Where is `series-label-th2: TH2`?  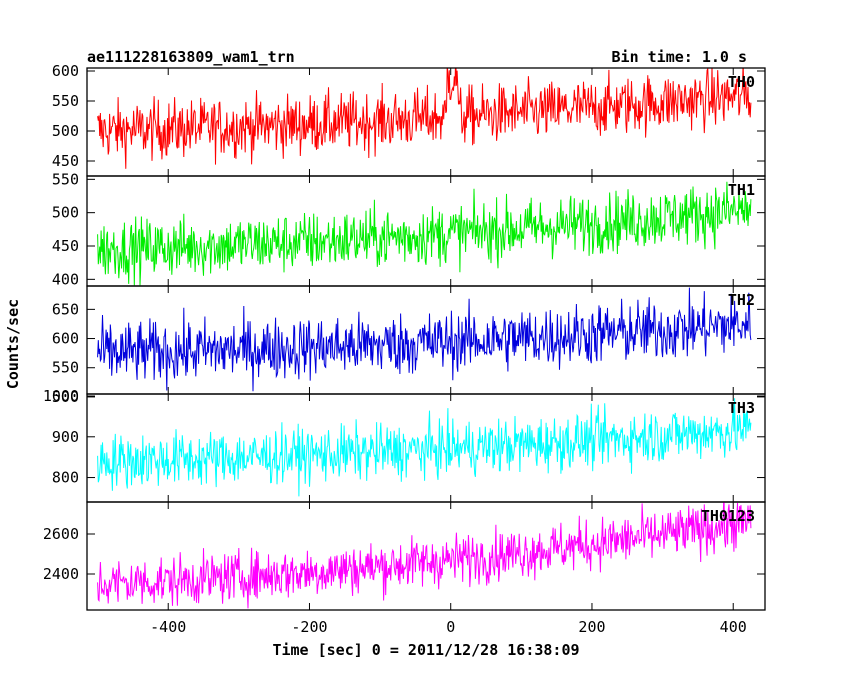
series-label-th2: TH2 is located at coordinates (741, 300).